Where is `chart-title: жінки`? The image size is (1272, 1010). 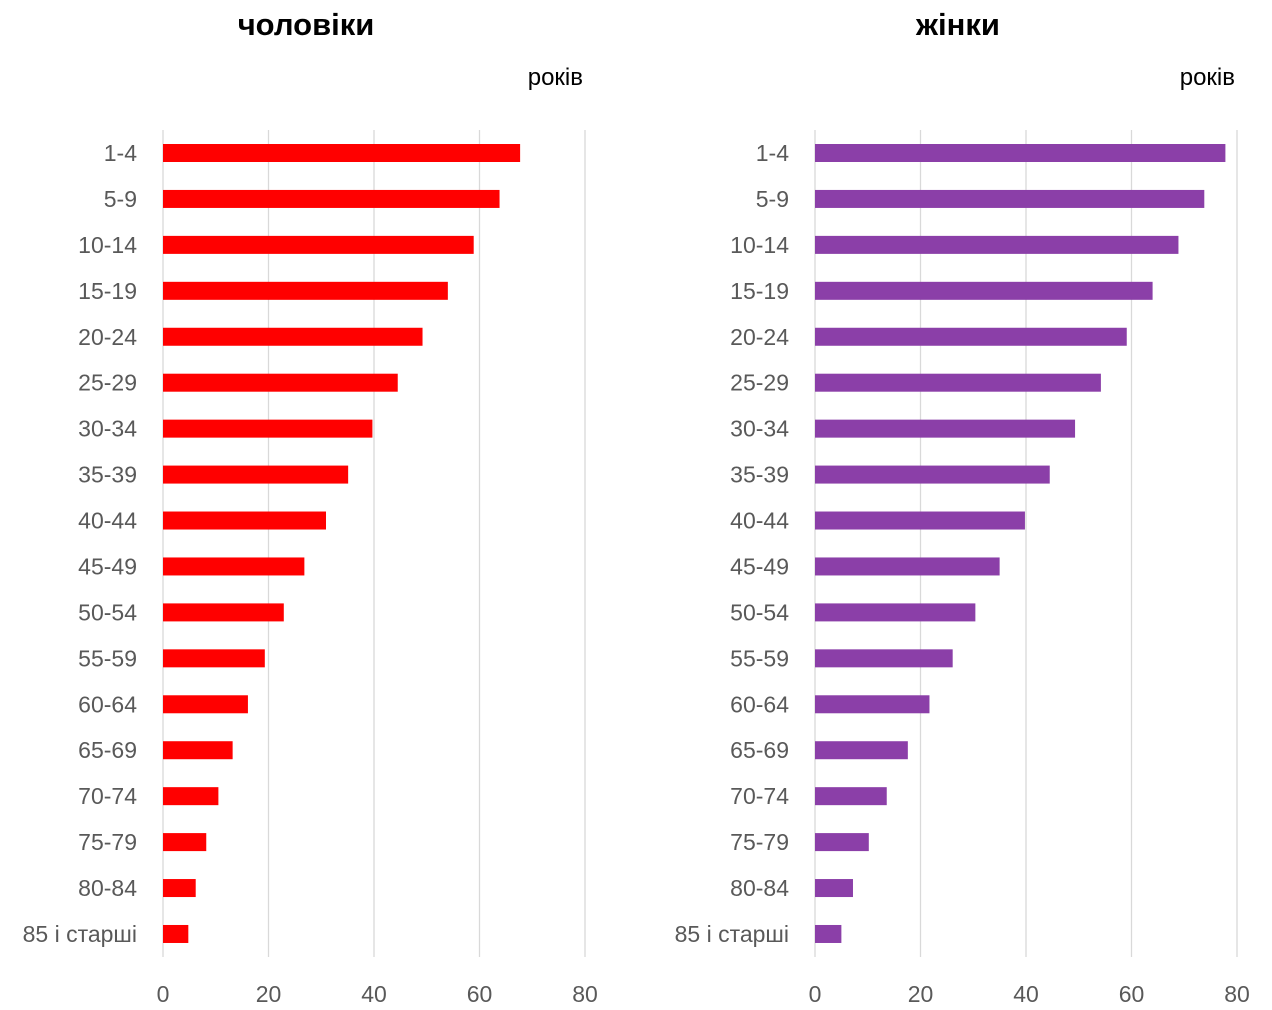
chart-title: жінки is located at coordinates (957, 24).